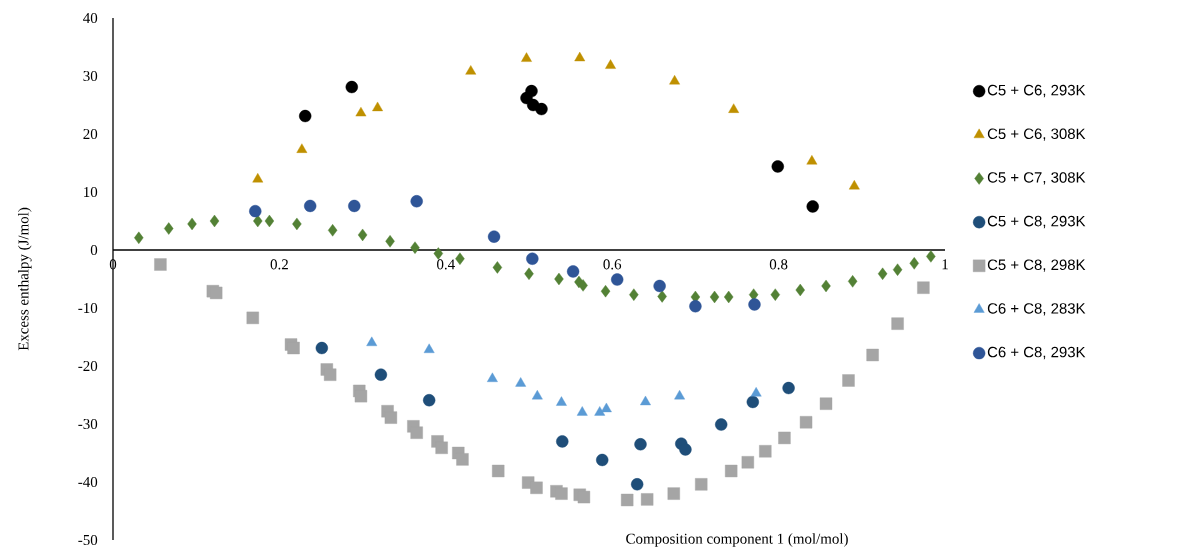  What do you see at coordinates (88, 540) in the screenshot?
I see `y-tick-label: -50` at bounding box center [88, 540].